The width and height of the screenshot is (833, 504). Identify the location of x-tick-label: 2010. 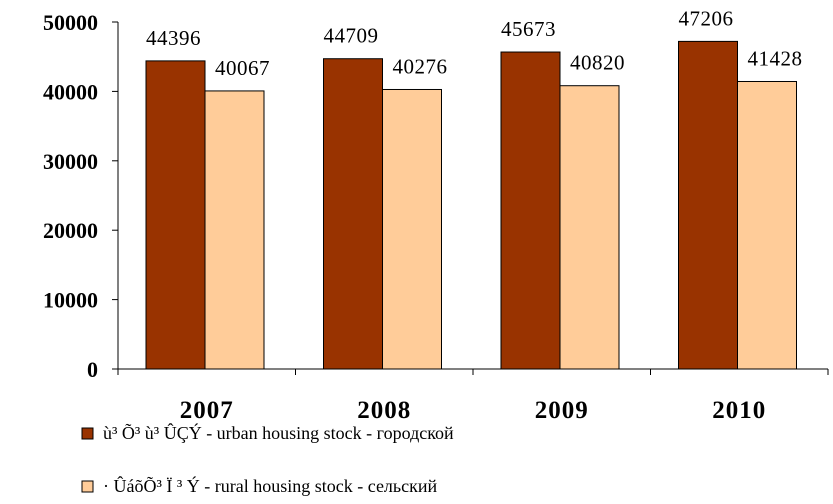
(739, 410).